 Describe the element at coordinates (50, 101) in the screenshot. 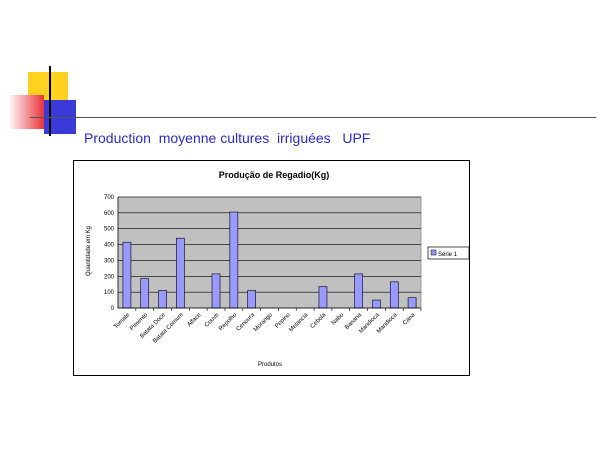

I see `deco-vertical-line` at that location.